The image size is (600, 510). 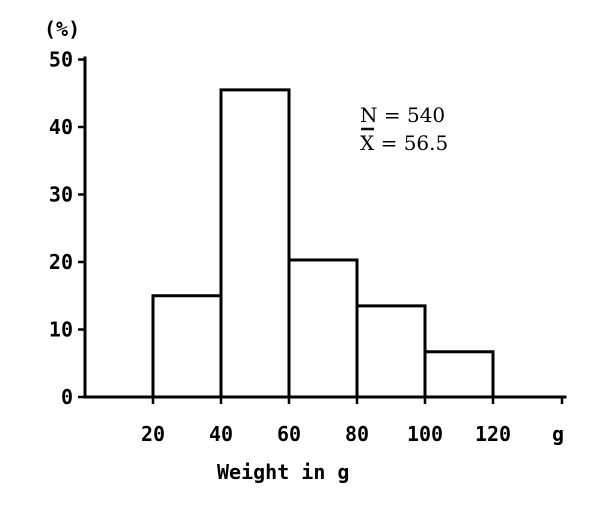 What do you see at coordinates (67, 397) in the screenshot?
I see `y-tick-label: 0` at bounding box center [67, 397].